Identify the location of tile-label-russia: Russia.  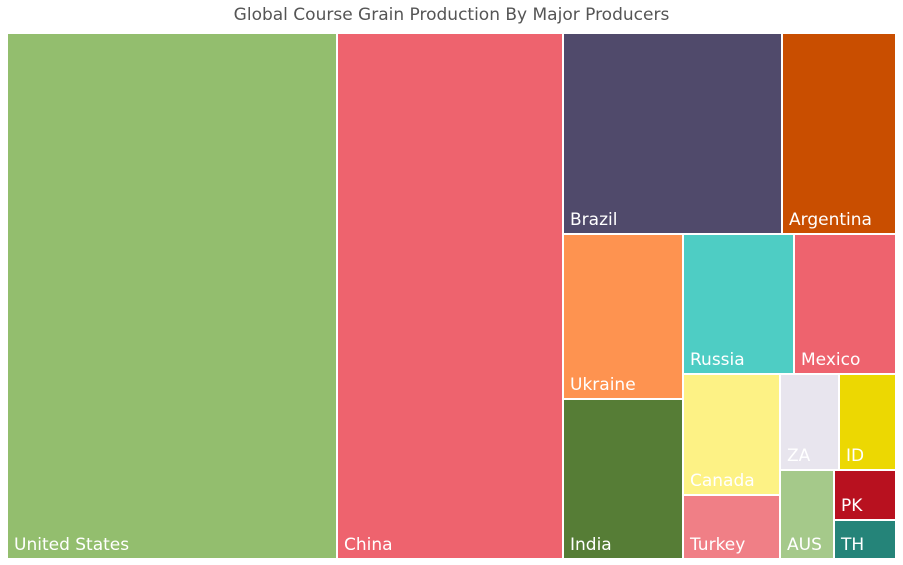
(717, 360).